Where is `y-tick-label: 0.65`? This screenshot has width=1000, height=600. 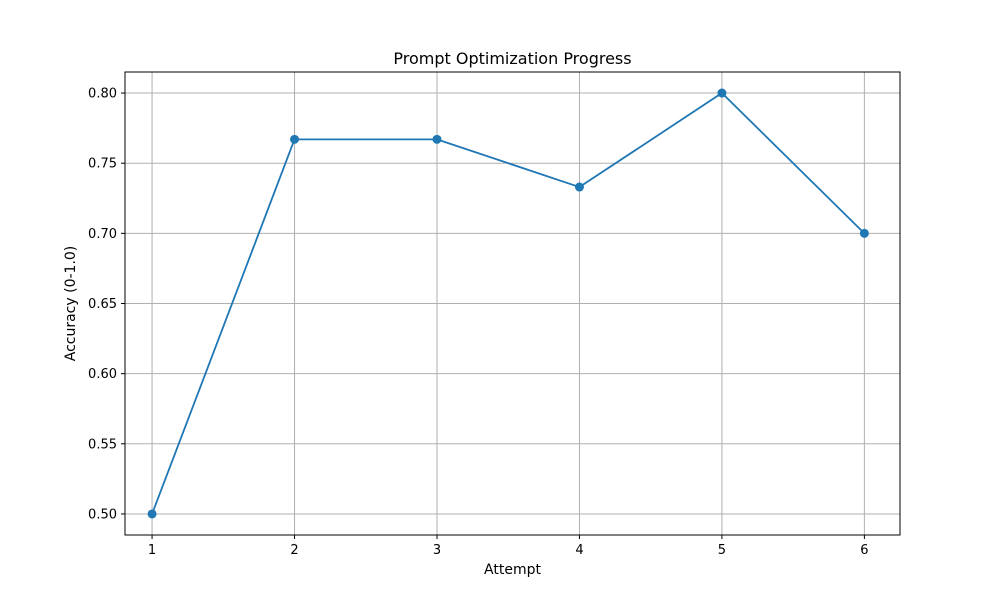 y-tick-label: 0.65 is located at coordinates (102, 304).